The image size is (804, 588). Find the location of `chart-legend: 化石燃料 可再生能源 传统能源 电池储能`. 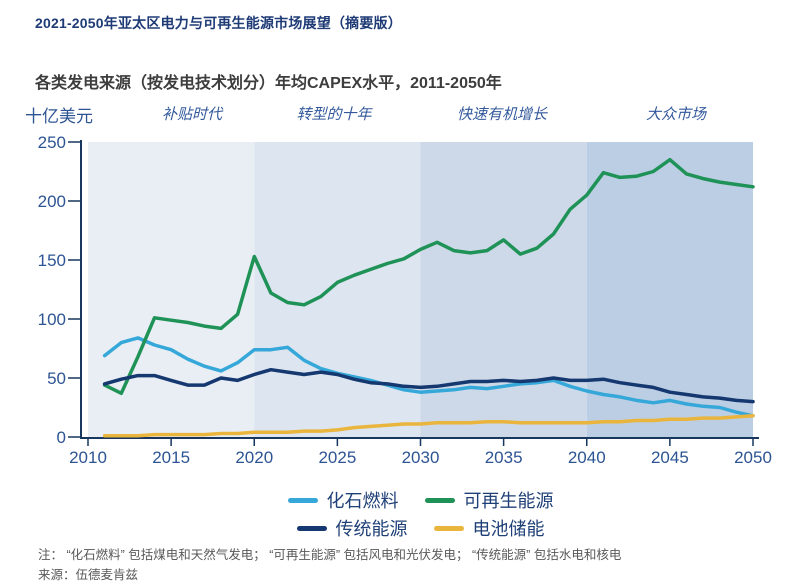

chart-legend: 化石燃料 可再生能源 传统能源 电池储能 is located at coordinates (420, 514).